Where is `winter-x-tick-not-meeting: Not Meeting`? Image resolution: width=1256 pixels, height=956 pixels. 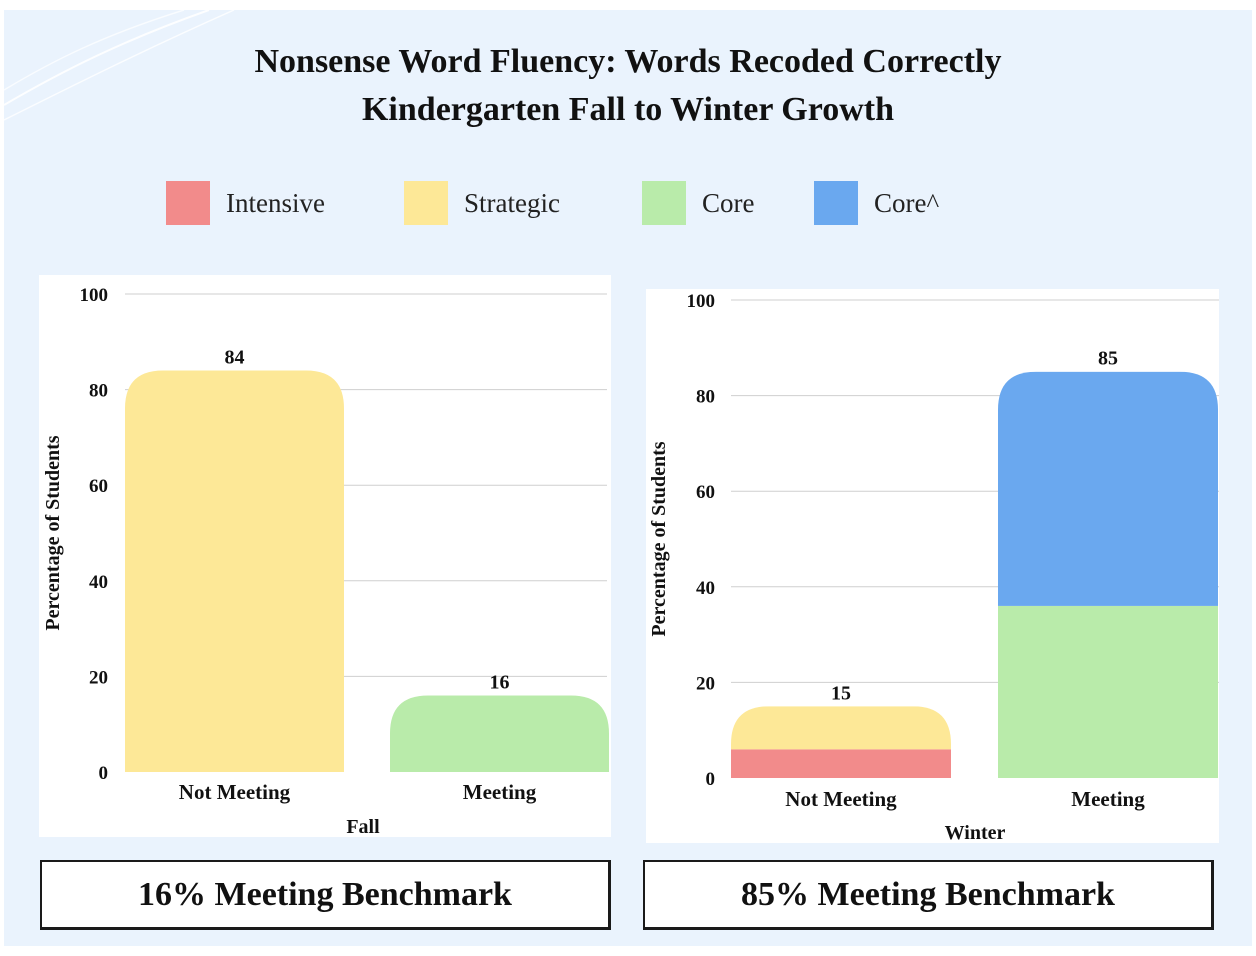
winter-x-tick-not-meeting: Not Meeting is located at coordinates (841, 799).